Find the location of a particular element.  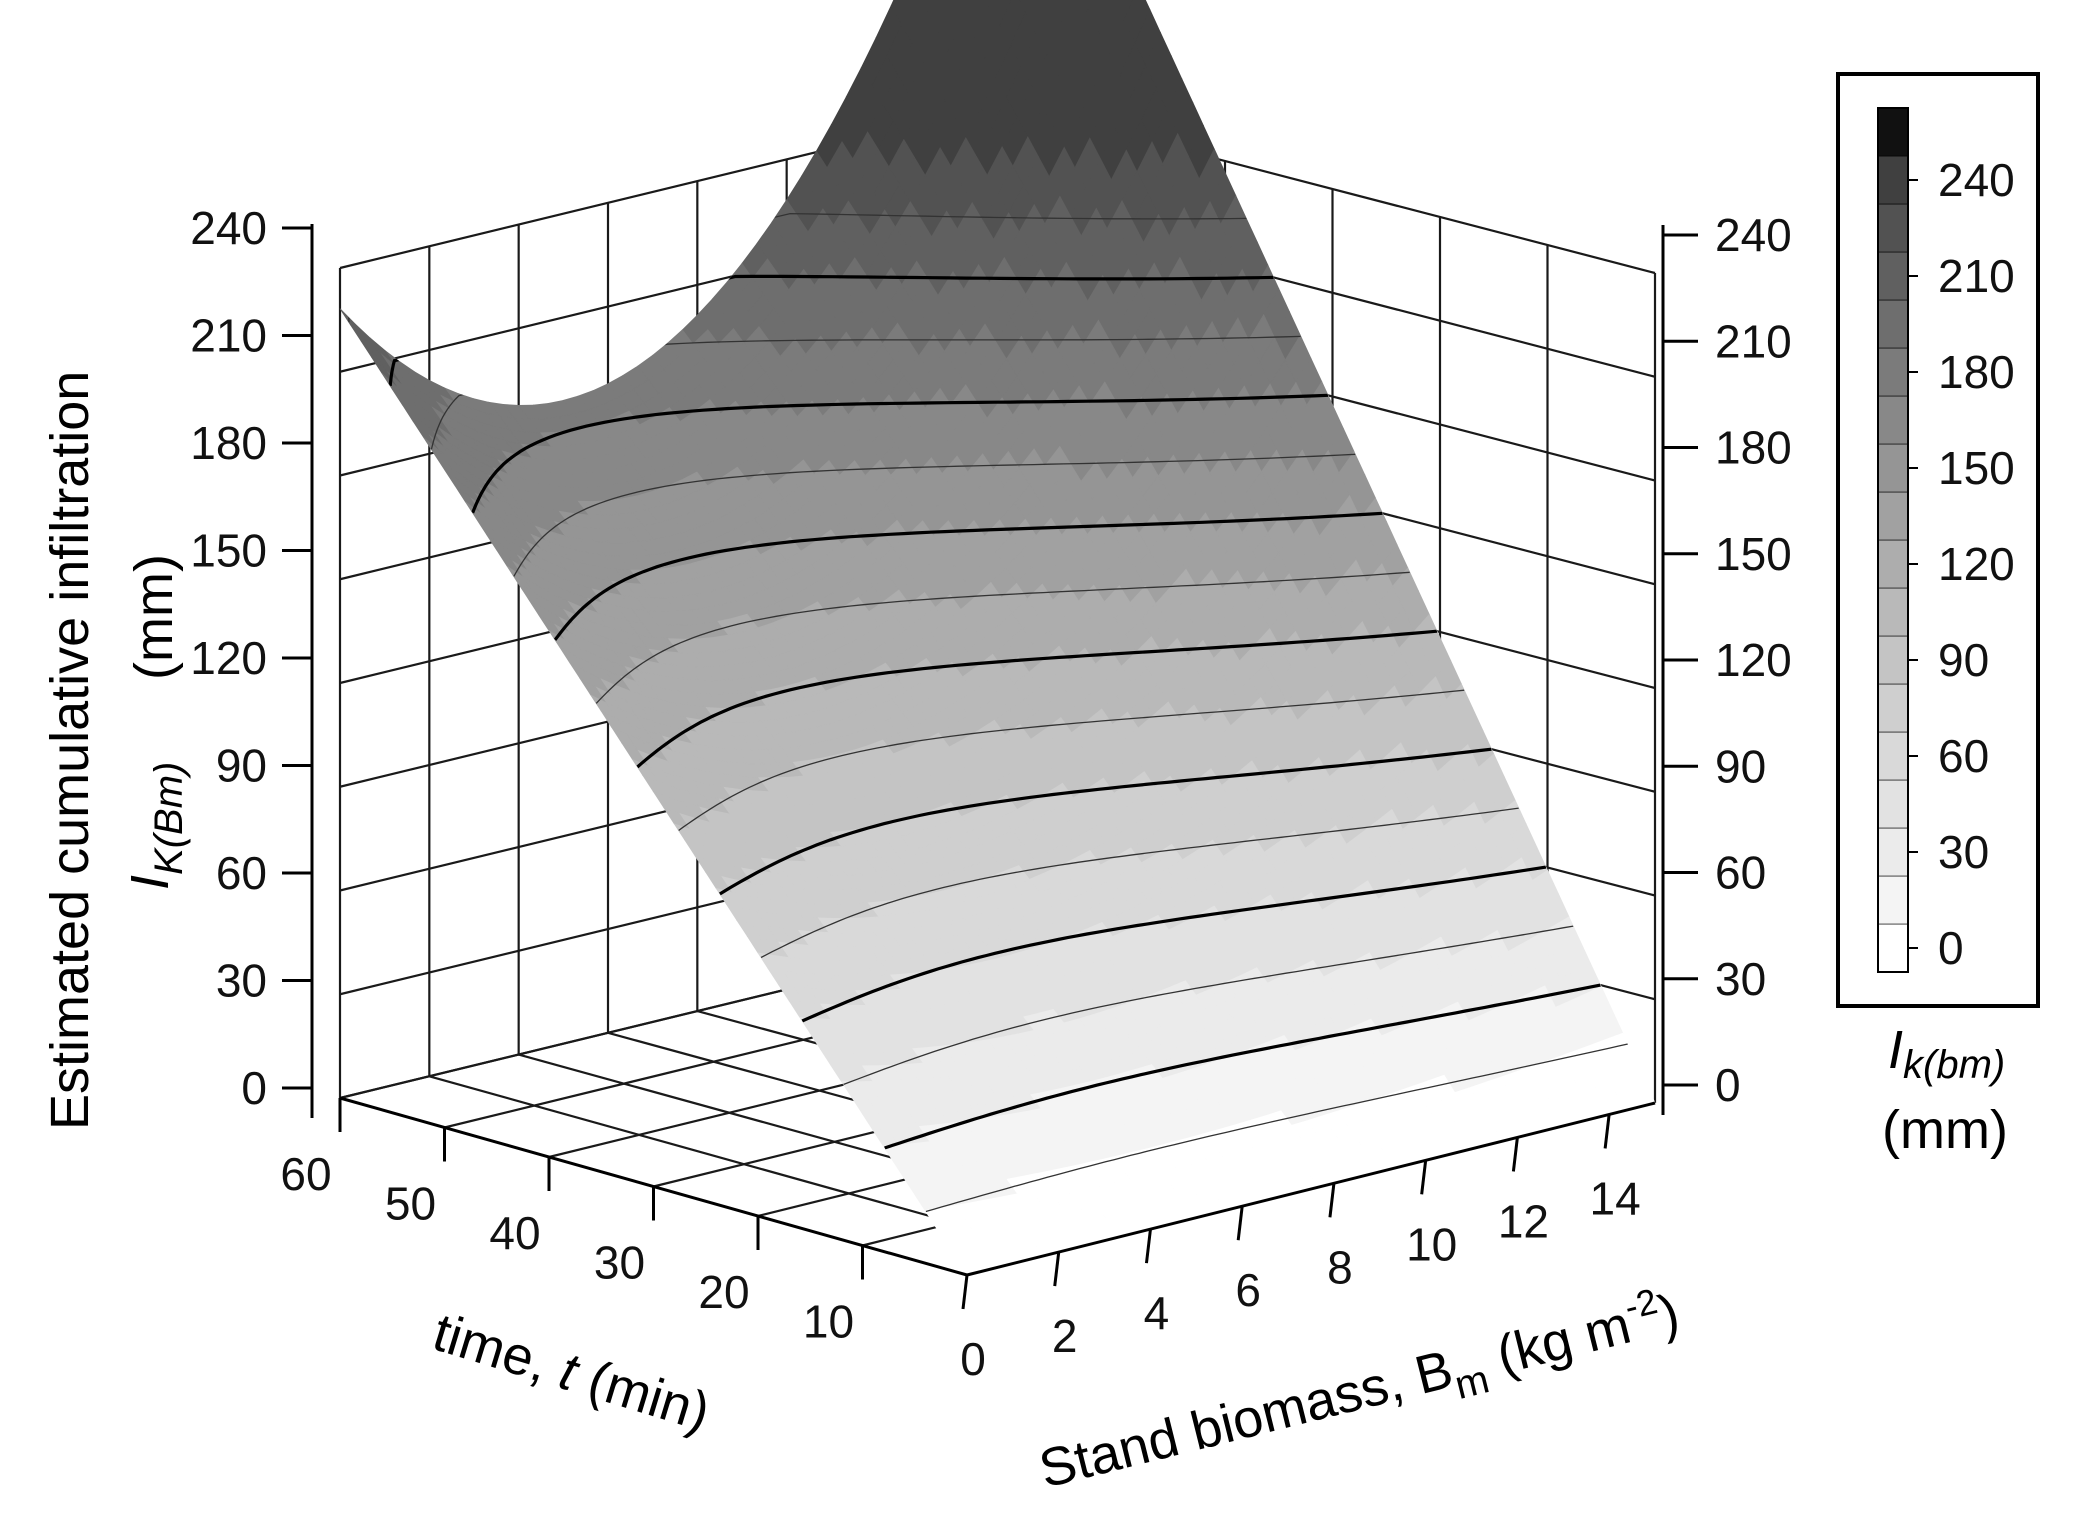

z-tick-label-right: 0 is located at coordinates (1728, 1085).